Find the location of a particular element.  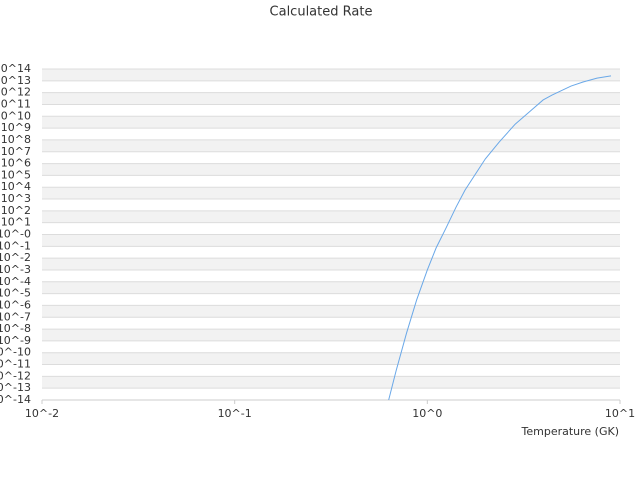

y-tick-label: 10^-6 is located at coordinates (15, 304).